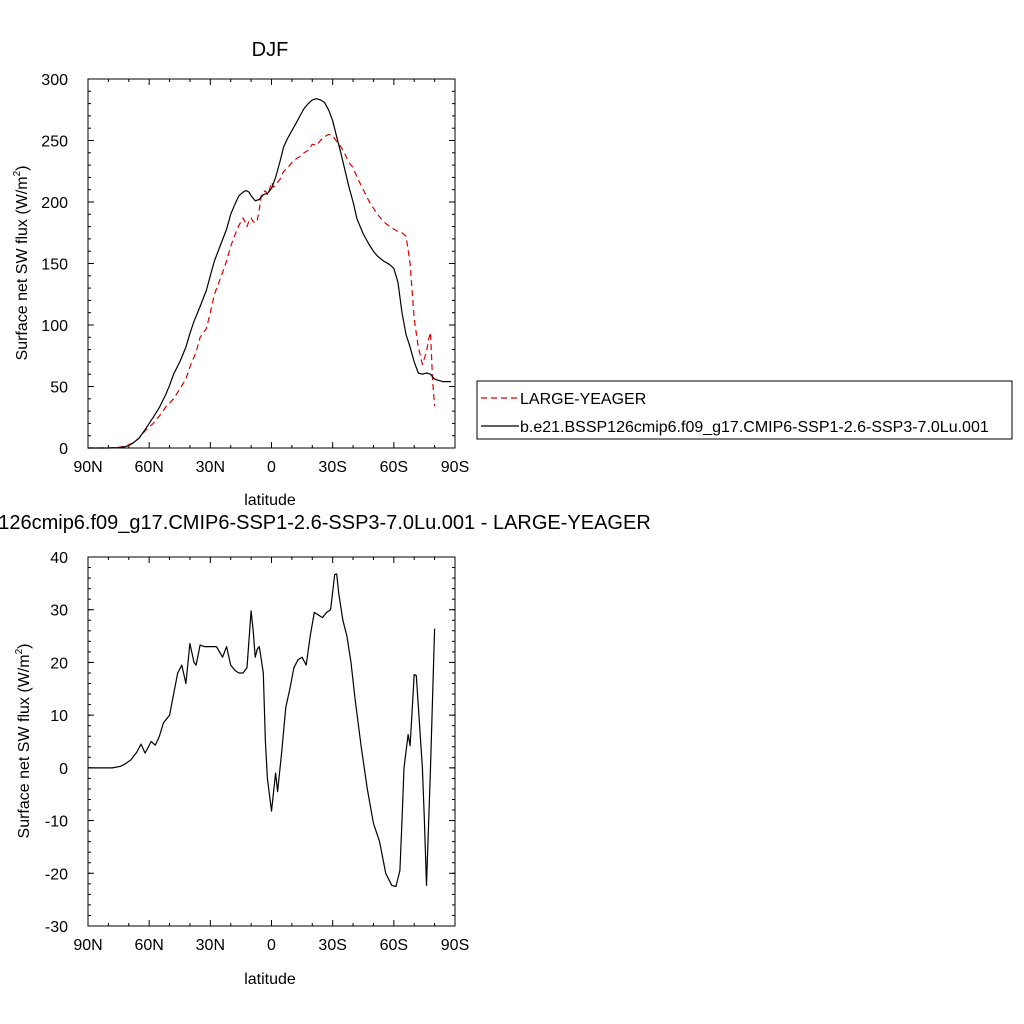  I want to click on top-plot-frame, so click(271, 263).